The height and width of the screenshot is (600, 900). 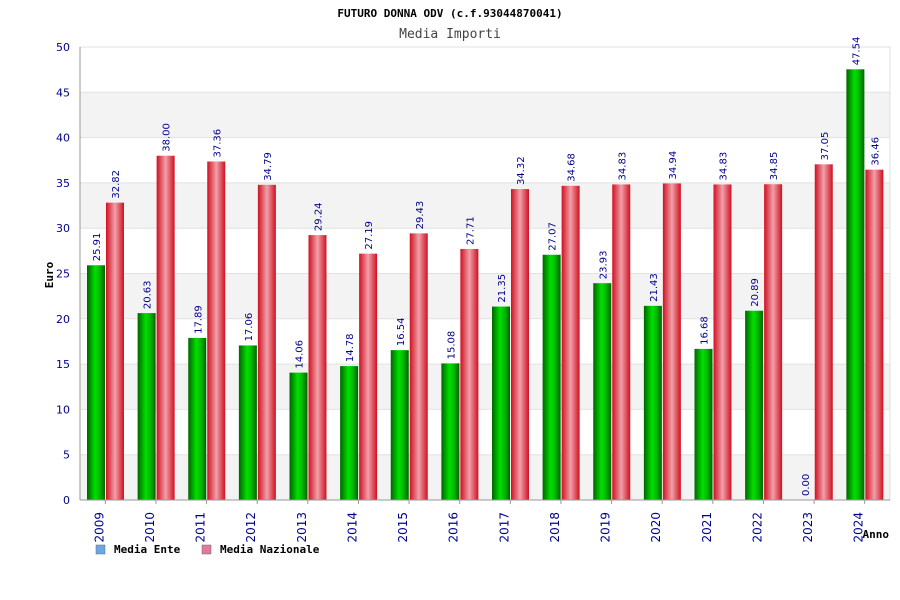 I want to click on legend-label-media-ente: Media Ente, so click(x=147, y=549).